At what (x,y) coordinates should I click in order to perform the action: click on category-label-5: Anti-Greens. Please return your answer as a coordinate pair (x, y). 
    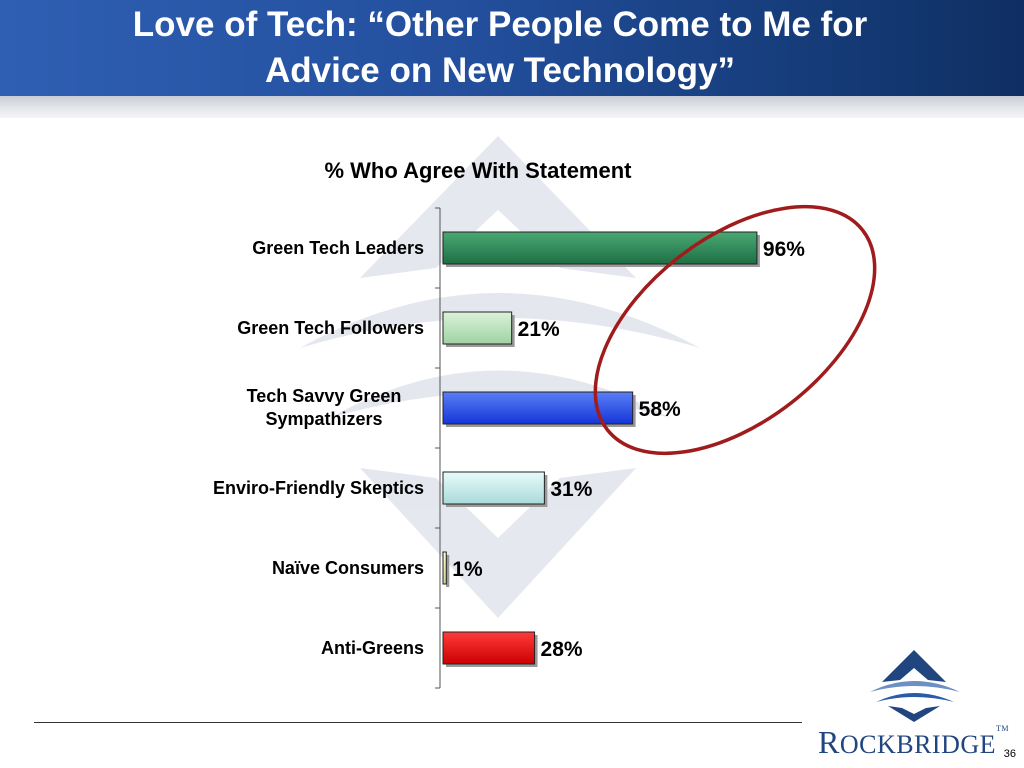
    Looking at the image, I should click on (372, 648).